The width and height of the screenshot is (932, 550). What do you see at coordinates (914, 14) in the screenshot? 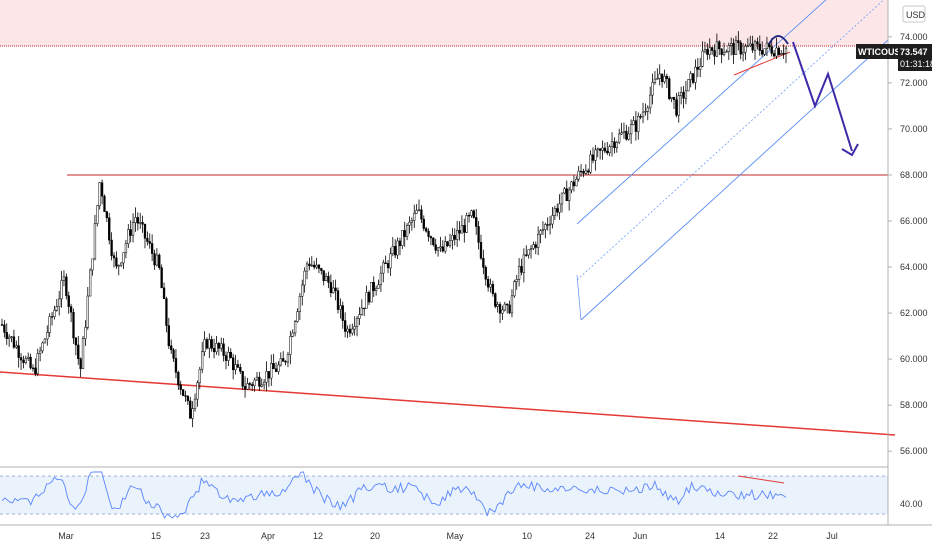
I see `currency-button` at bounding box center [914, 14].